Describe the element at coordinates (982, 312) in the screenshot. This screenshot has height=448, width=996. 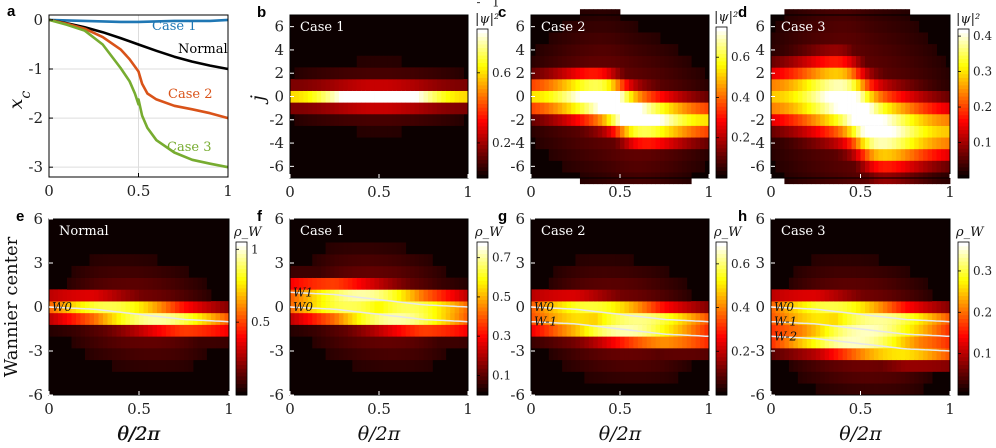
I see `colorbar-tick-label: 0.2` at that location.